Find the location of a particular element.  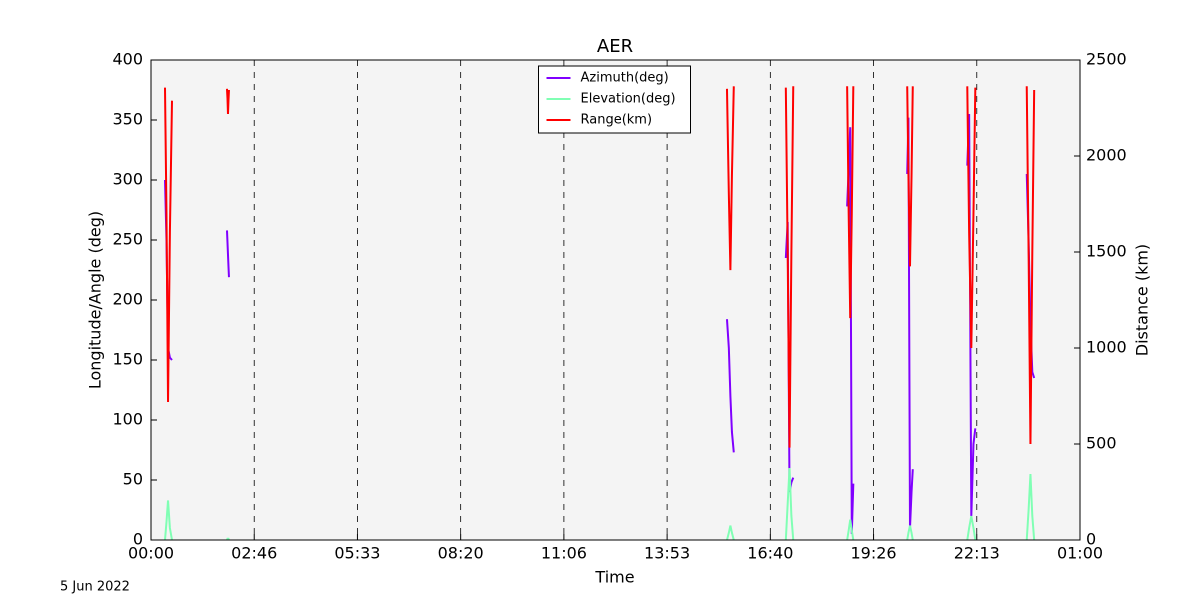

legend: Azimuth(deg) Elevation(deg) Range(km) is located at coordinates (614, 99).